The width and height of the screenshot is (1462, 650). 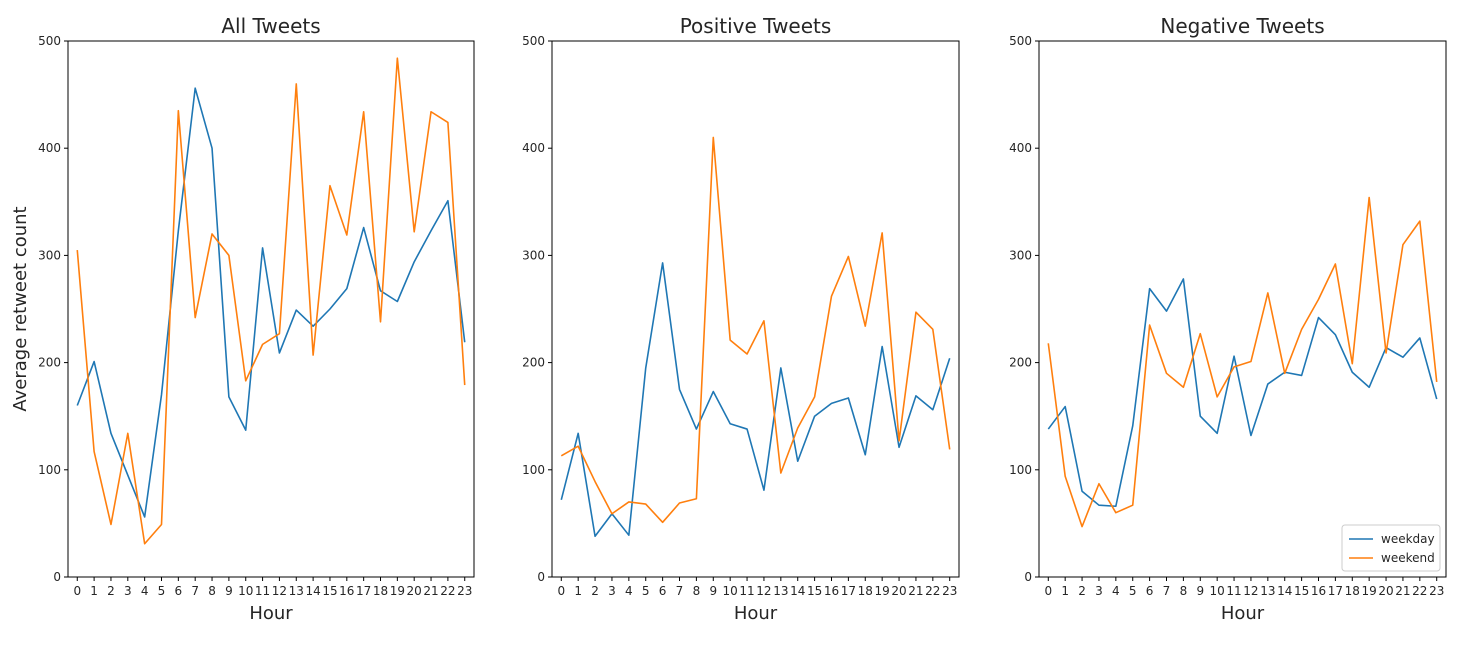 I want to click on chart-title: All Tweets, so click(x=270, y=26).